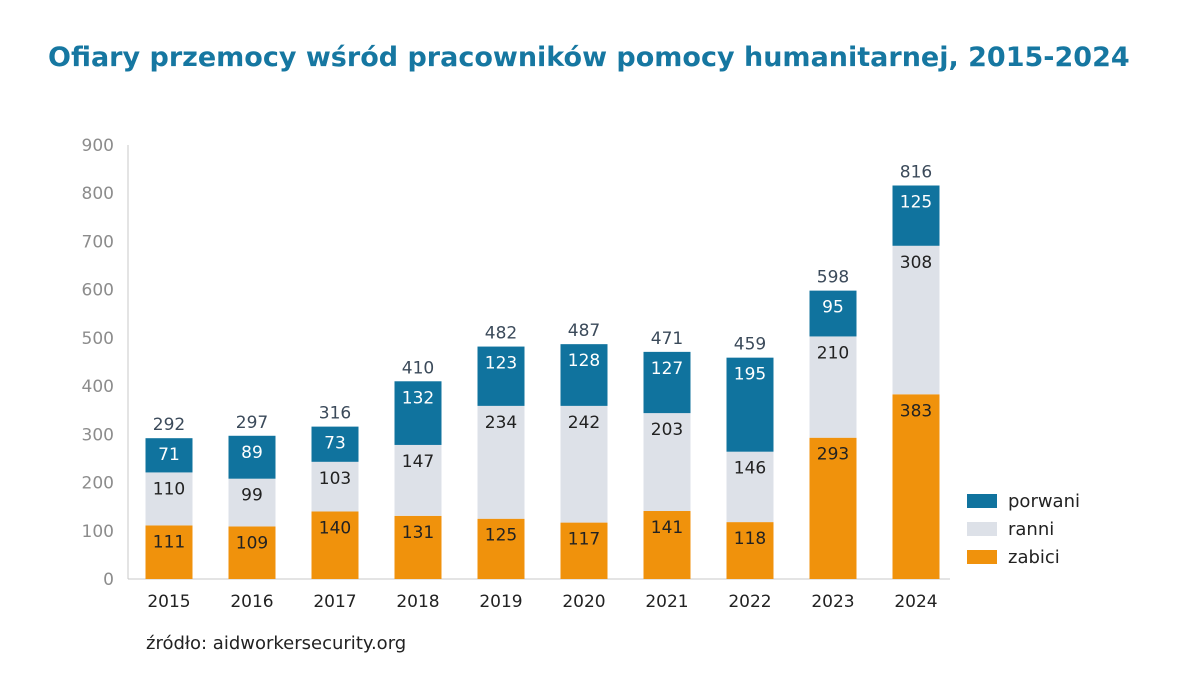 This screenshot has height=693, width=1200. Describe the element at coordinates (916, 203) in the screenshot. I see `data-label-porwani: 125` at that location.